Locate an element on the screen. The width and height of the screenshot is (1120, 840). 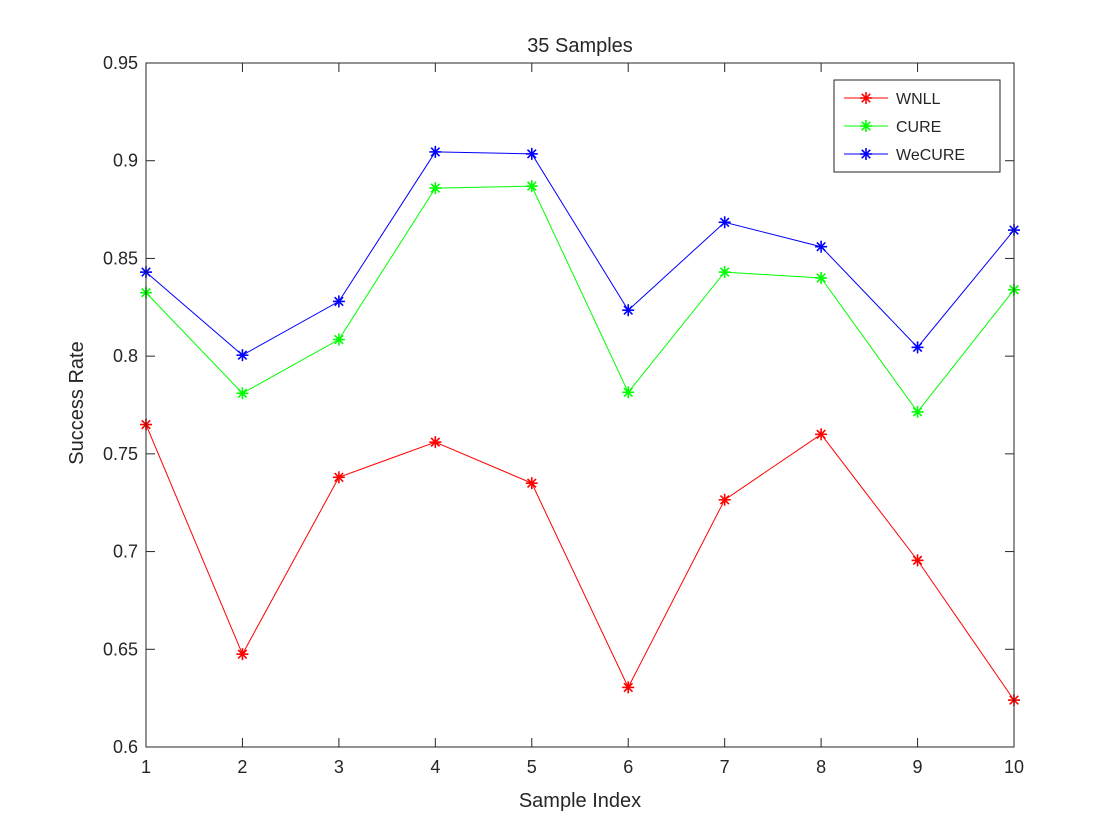
y-tick-label: 0.6 is located at coordinates (125, 747).